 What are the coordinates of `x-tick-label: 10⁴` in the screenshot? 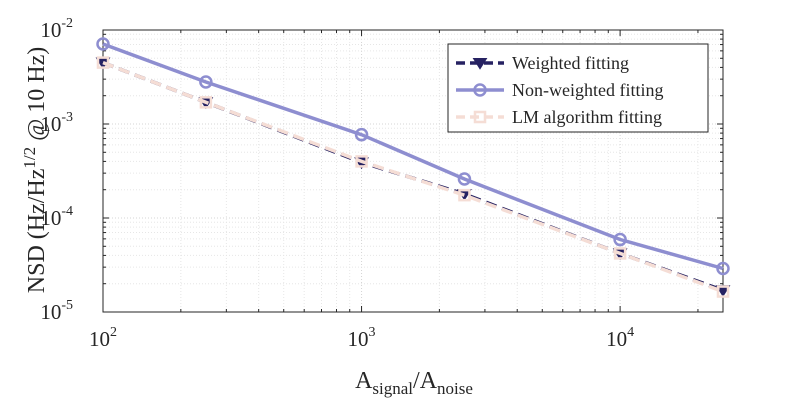 It's located at (620, 338).